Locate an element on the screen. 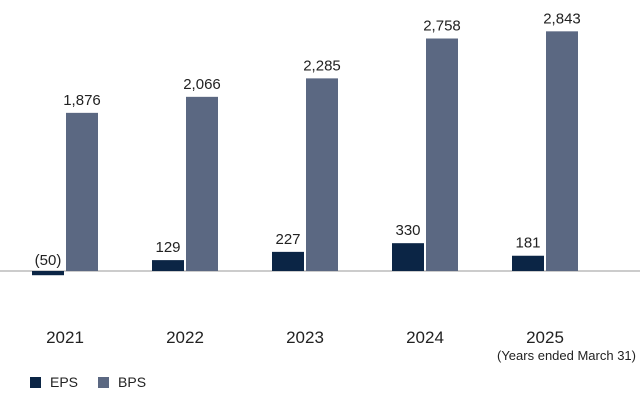 Image resolution: width=640 pixels, height=400 pixels. legend-item-bps: BPS is located at coordinates (122, 382).